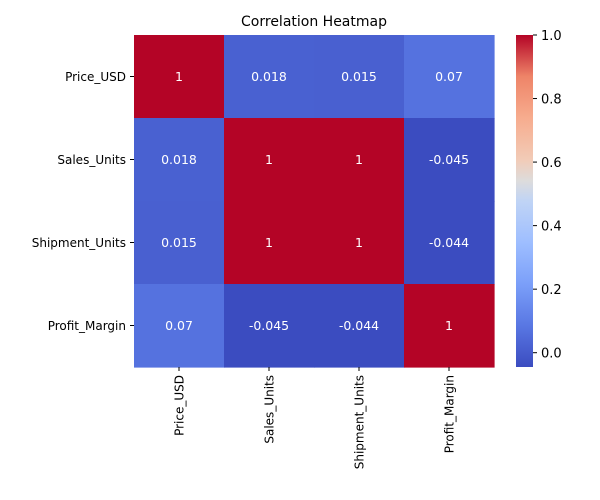 Image resolution: width=600 pixels, height=500 pixels. What do you see at coordinates (551, 290) in the screenshot?
I see `colorbar-tick-label: 0.2` at bounding box center [551, 290].